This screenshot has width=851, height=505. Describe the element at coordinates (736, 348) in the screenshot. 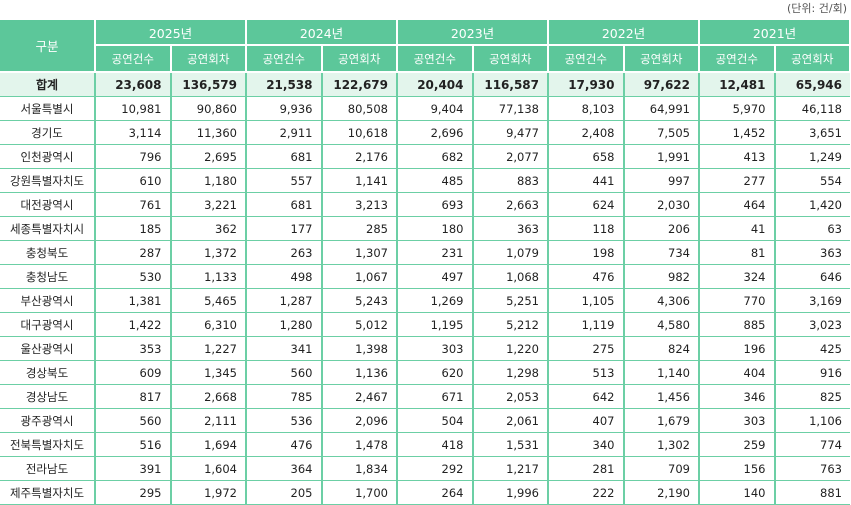

I see `table-cell: 196` at that location.